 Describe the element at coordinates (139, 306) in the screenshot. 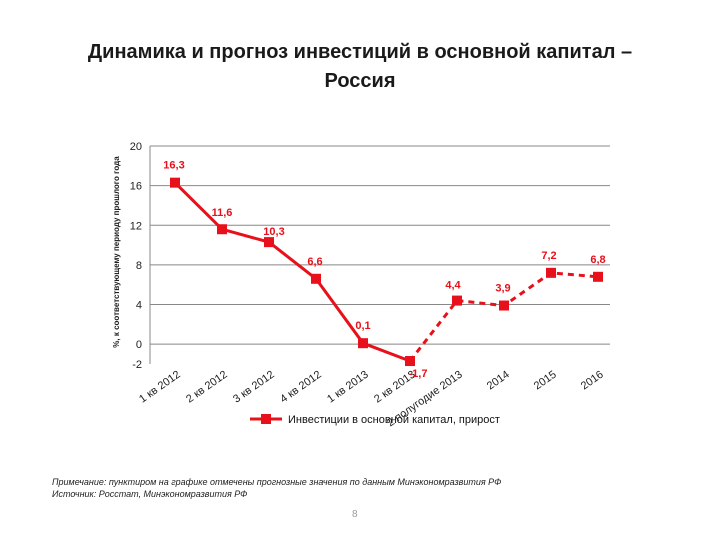

I see `y-tick-label: 4` at that location.